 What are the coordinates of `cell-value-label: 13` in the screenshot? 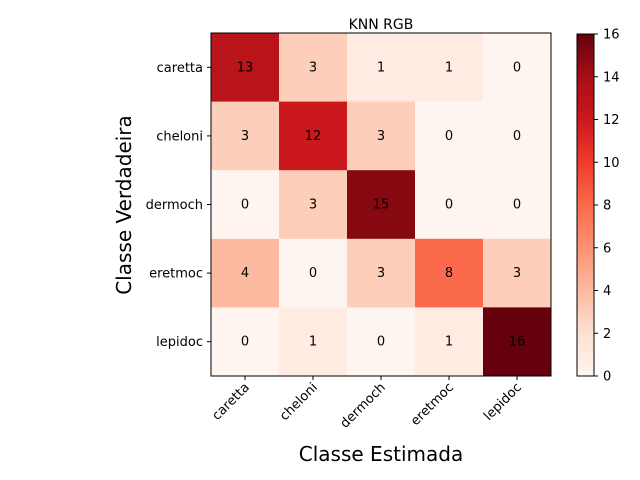 It's located at (245, 67).